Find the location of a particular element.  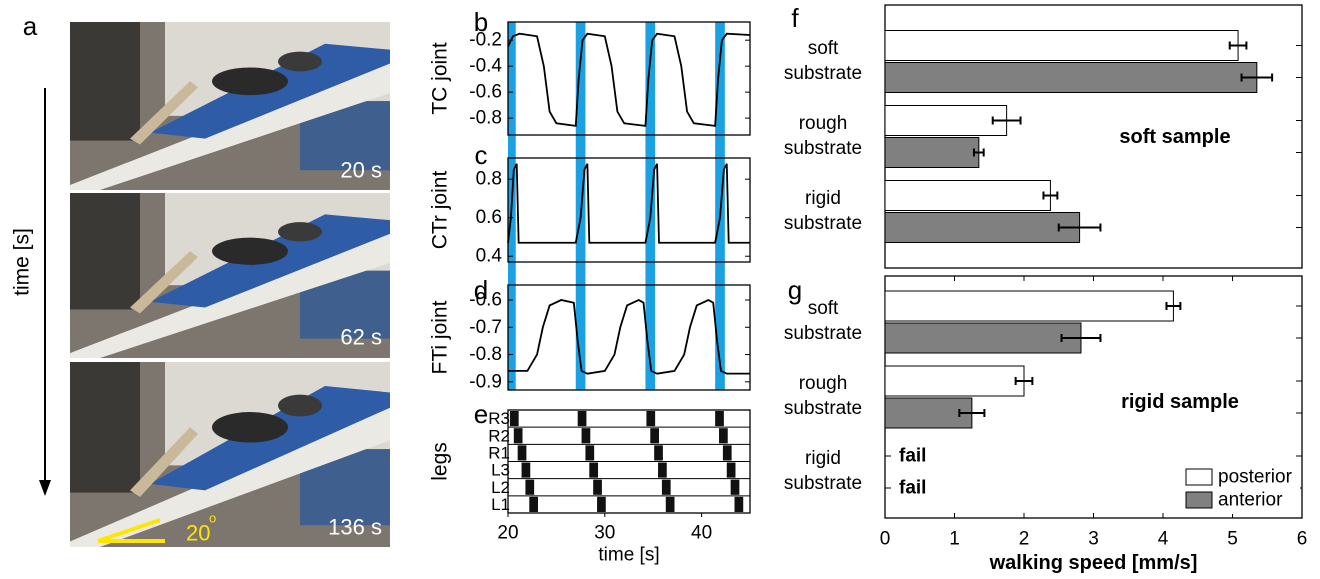

x-tick-label: 40 is located at coordinates (701, 533).